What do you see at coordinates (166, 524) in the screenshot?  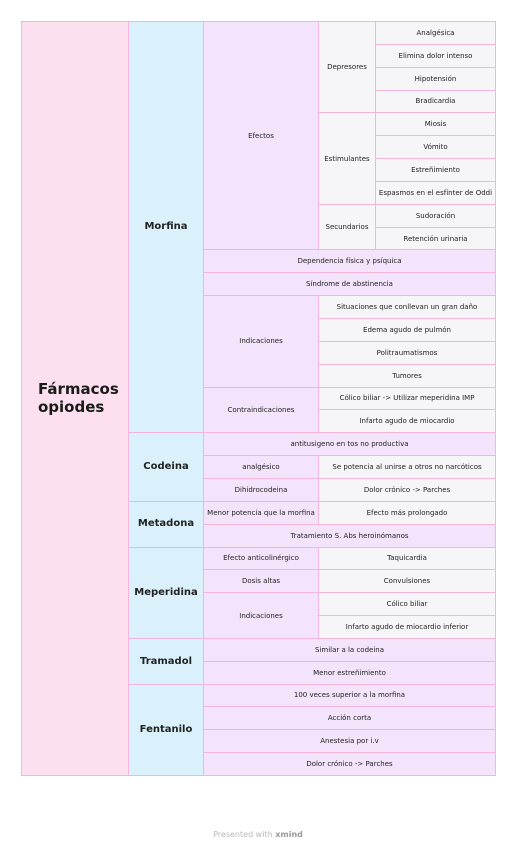 I see `main-topic: Metadona` at bounding box center [166, 524].